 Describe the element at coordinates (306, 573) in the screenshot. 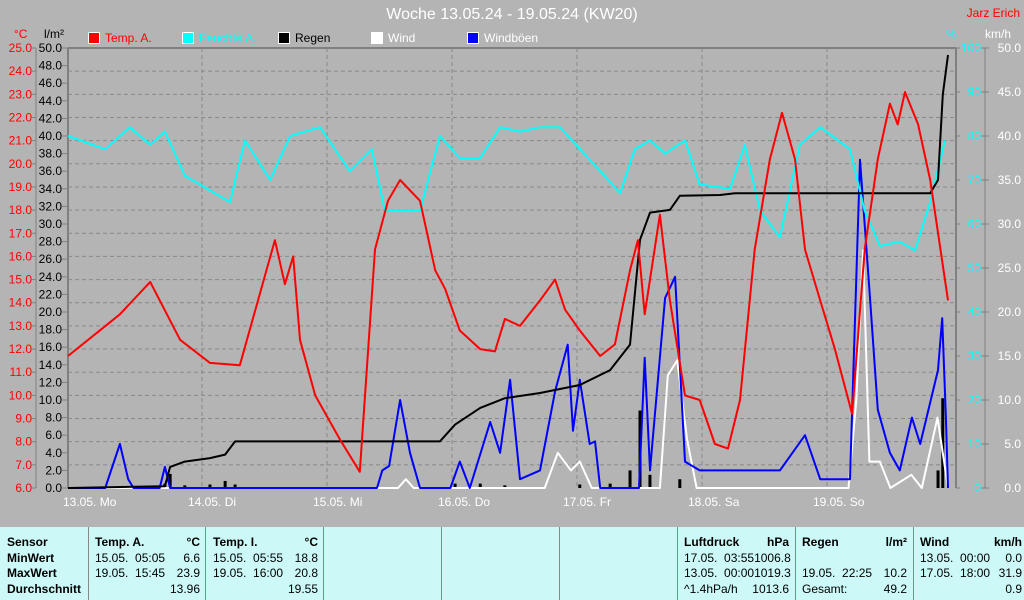

I see `temp_i-value: 20.8` at that location.